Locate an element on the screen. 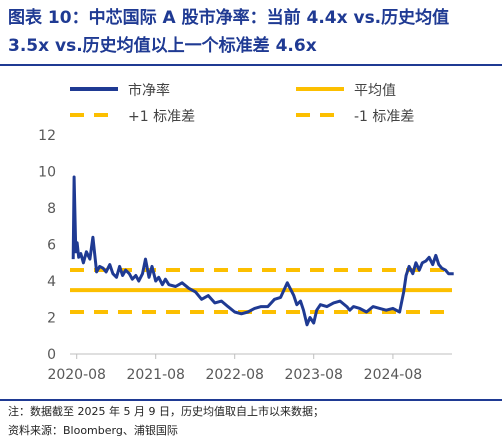  source-note: 资料来源：Bloomberg、浦银国际 is located at coordinates (93, 430).